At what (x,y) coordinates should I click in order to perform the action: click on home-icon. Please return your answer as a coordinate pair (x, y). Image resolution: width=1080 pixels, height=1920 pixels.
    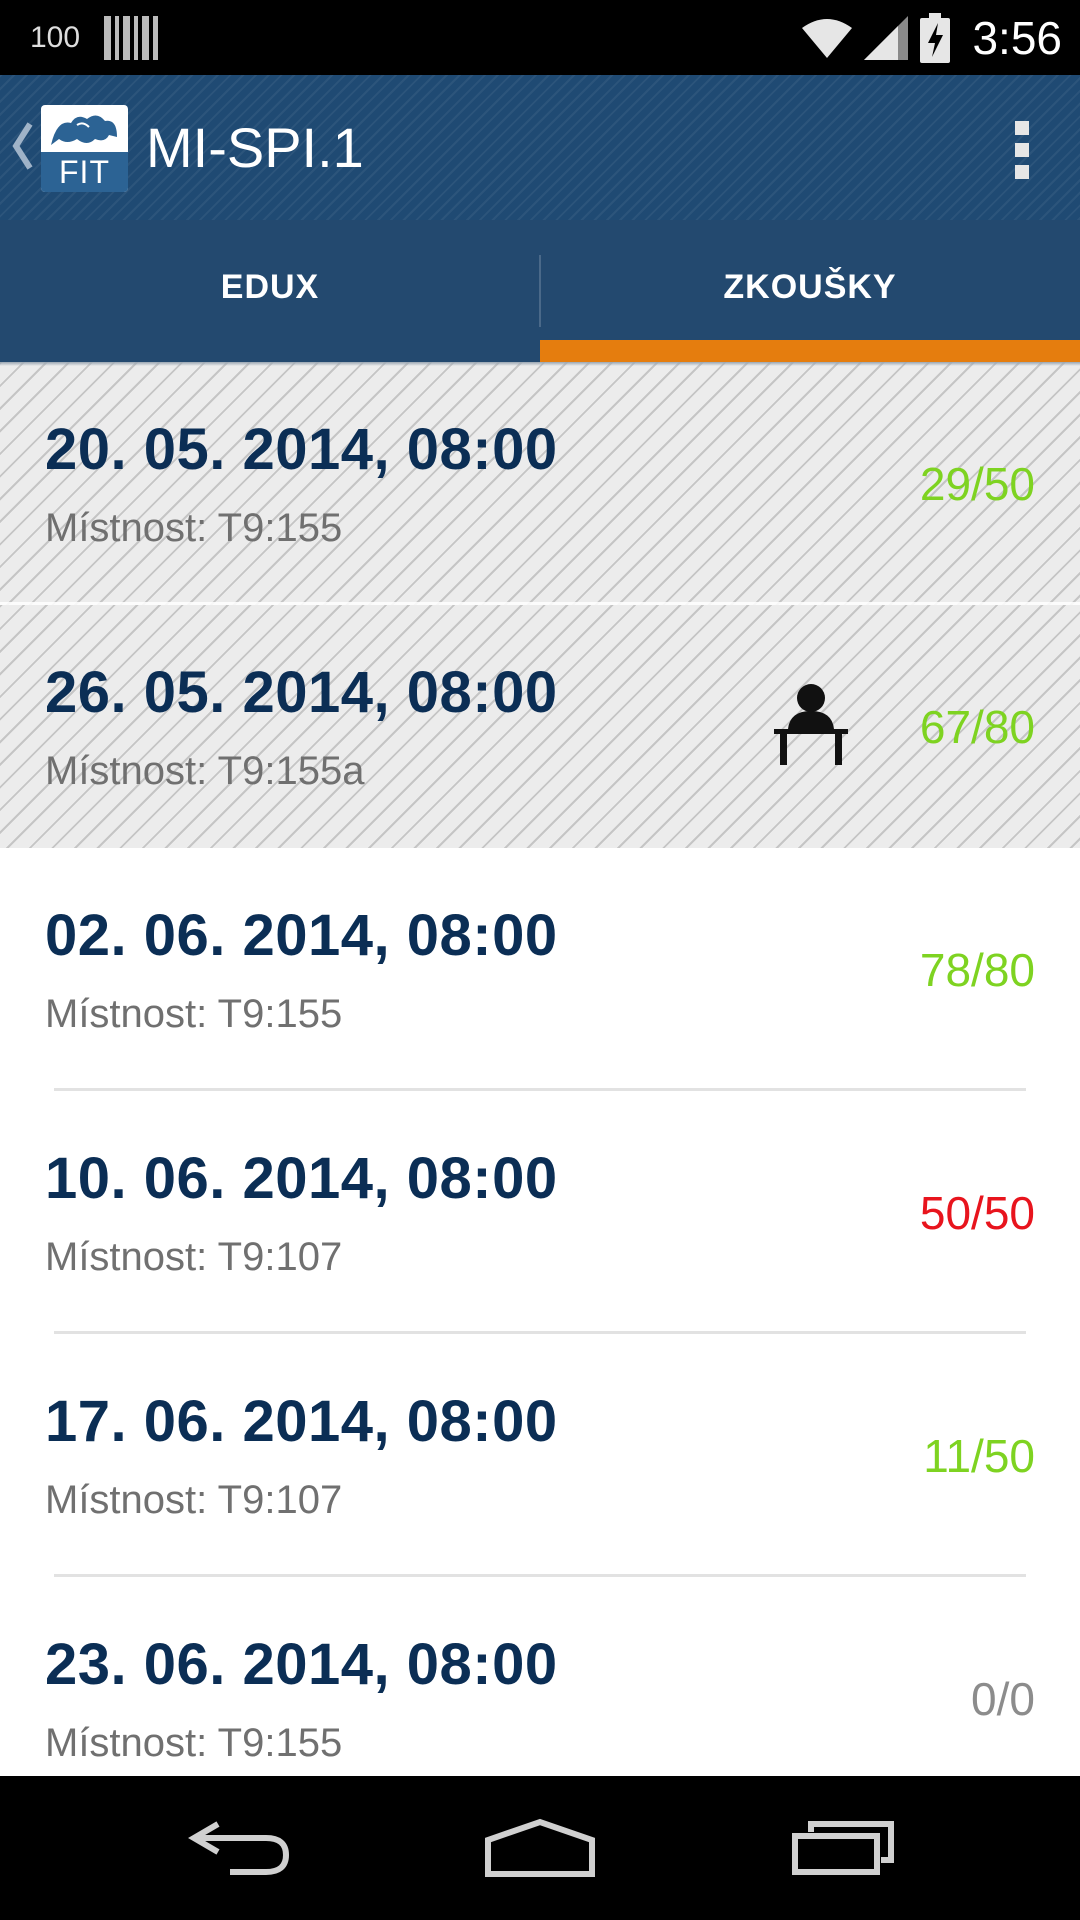
    Looking at the image, I should click on (540, 1847).